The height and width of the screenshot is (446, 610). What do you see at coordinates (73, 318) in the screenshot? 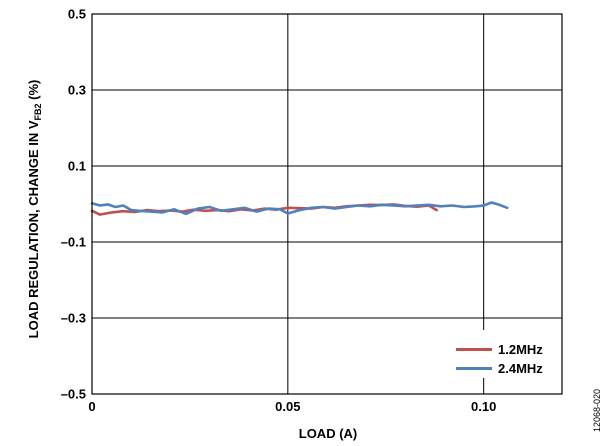
I see `y-tick-label-4: –0.3` at bounding box center [73, 318].